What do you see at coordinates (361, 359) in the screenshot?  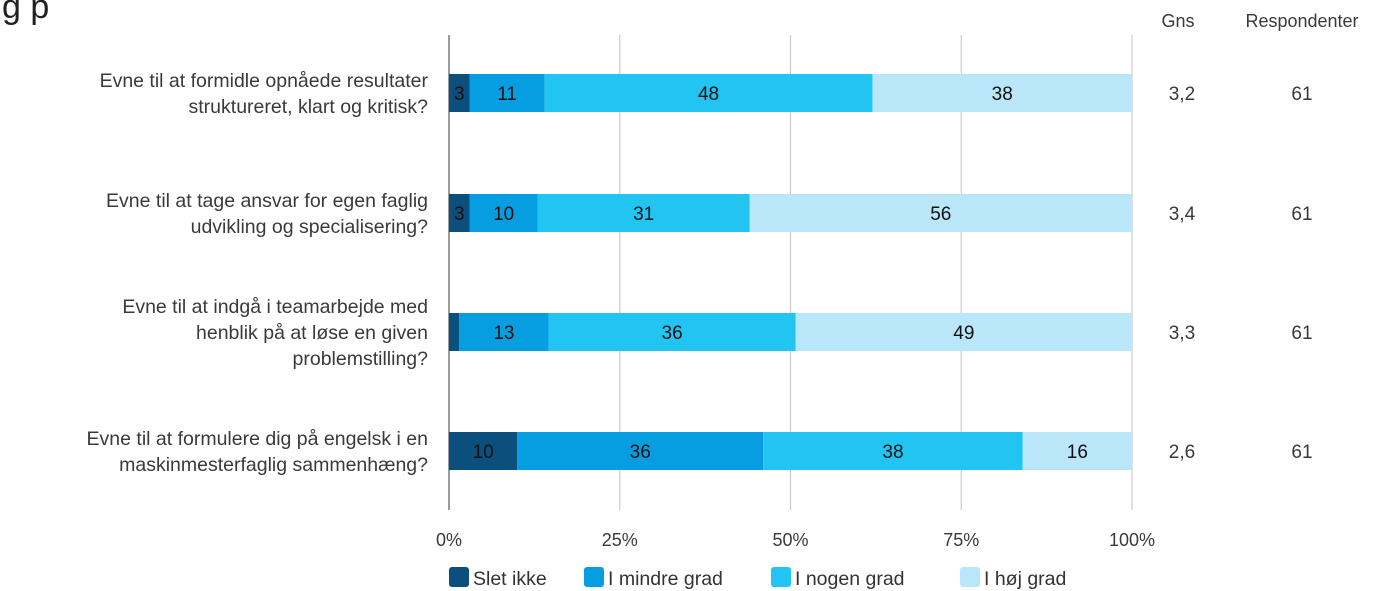 I see `category-label: problemstilling?` at bounding box center [361, 359].